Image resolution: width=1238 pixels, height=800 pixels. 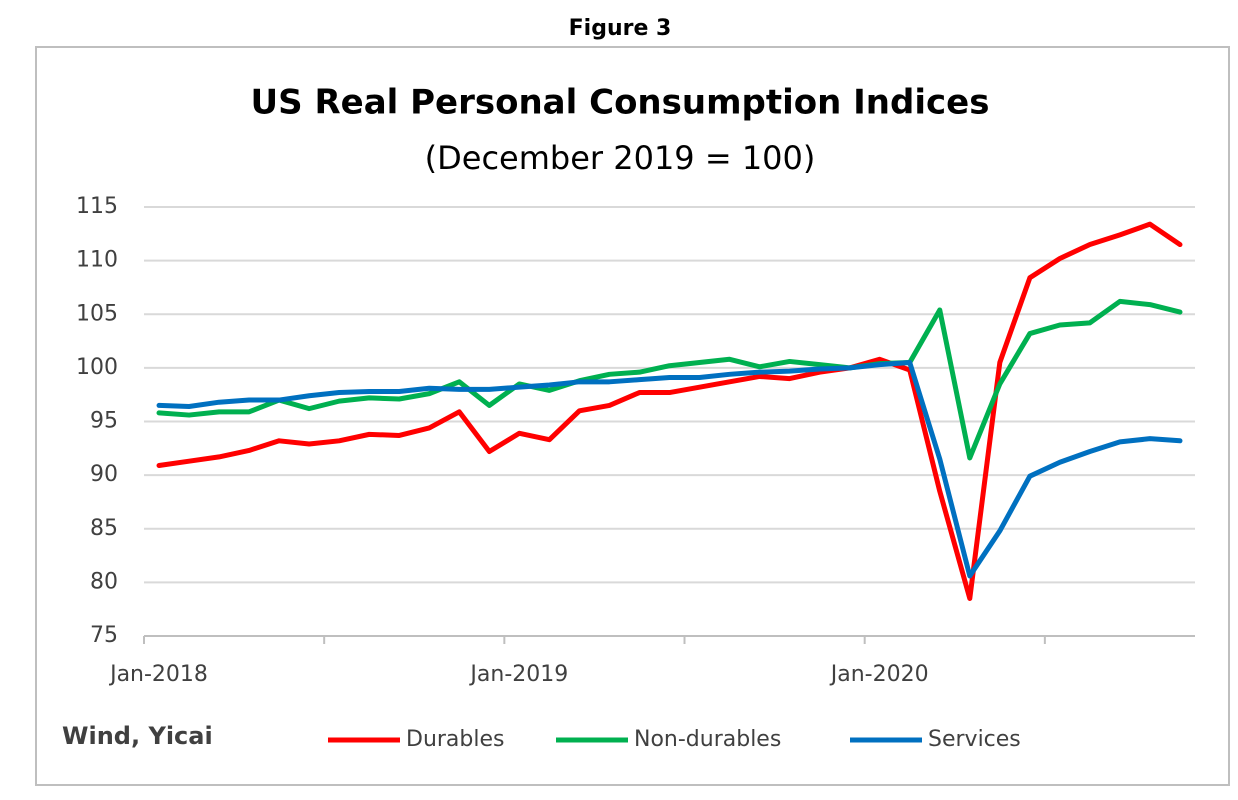 I want to click on figure-label: Figure 3, so click(x=620, y=28).